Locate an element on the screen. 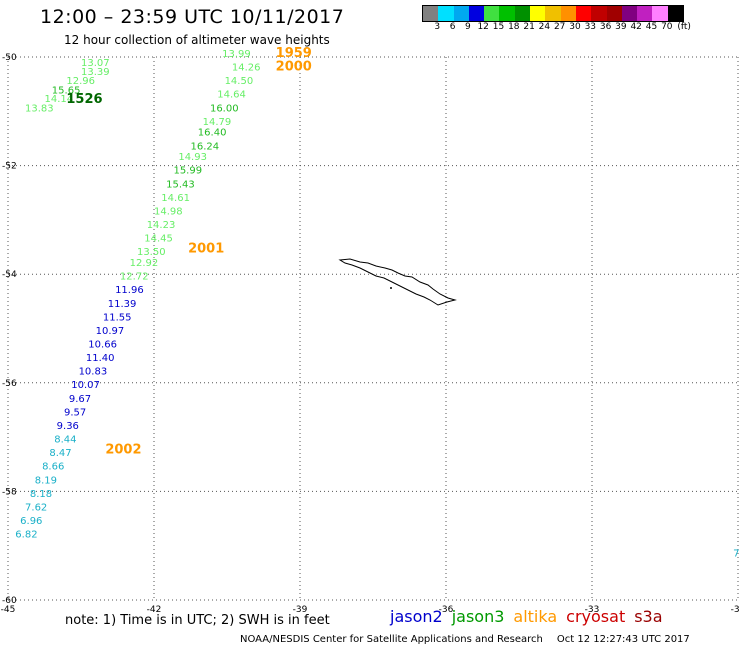 The width and height of the screenshot is (740, 650). wave-height-label: 13.50 is located at coordinates (151, 252).